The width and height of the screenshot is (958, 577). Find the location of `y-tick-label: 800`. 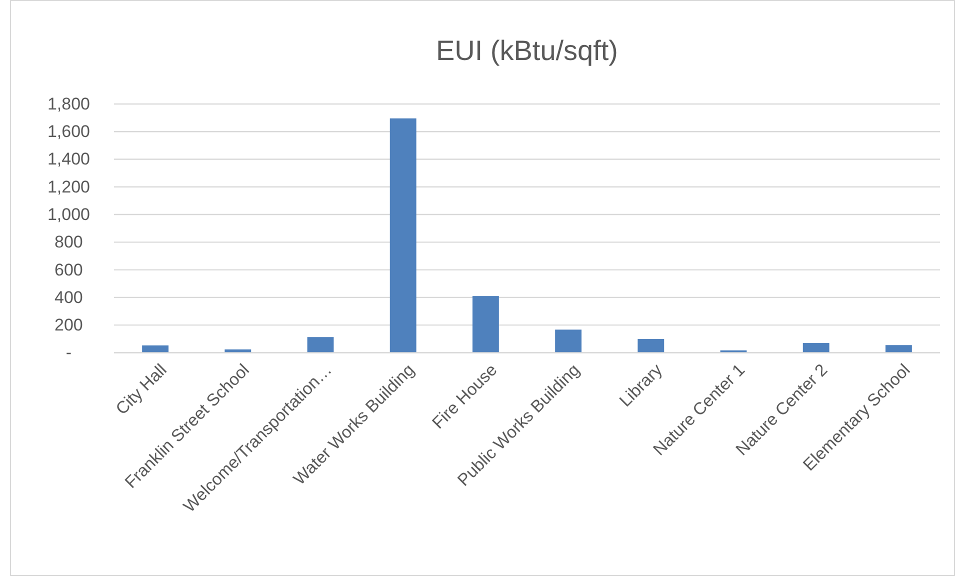

y-tick-label: 800 is located at coordinates (68, 242).